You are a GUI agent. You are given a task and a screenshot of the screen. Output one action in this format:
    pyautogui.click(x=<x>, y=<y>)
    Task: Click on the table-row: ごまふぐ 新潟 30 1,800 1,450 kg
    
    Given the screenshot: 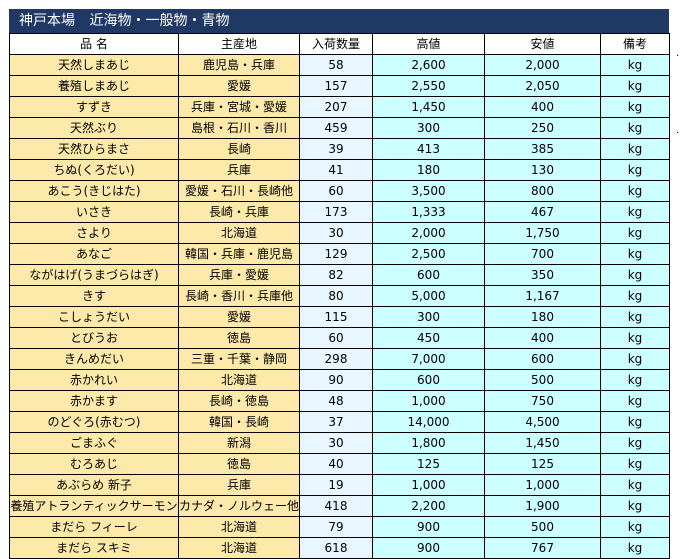 What is the action you would take?
    pyautogui.click(x=339, y=443)
    